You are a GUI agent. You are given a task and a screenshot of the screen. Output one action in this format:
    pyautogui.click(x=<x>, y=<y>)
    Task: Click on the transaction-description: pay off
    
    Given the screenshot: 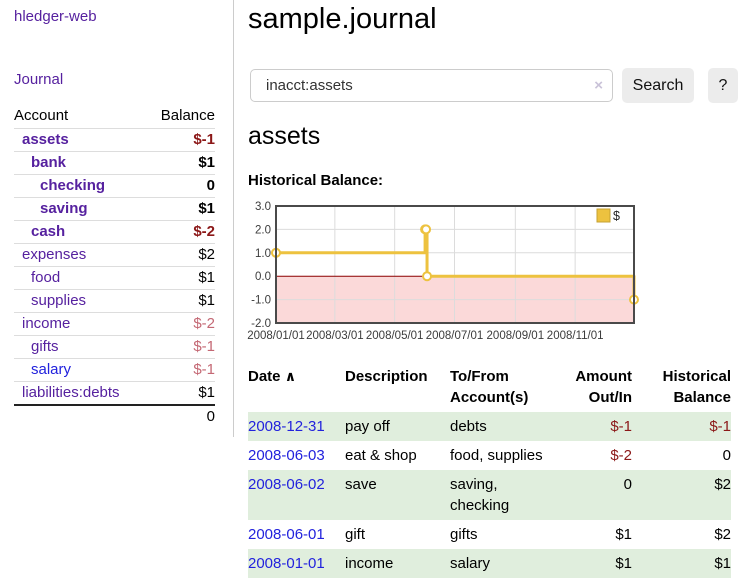 What is the action you would take?
    pyautogui.click(x=397, y=426)
    